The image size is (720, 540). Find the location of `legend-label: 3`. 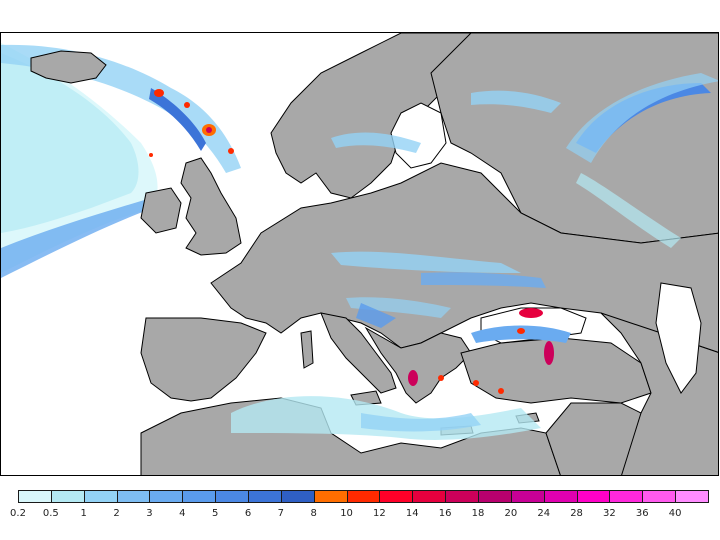

legend-label: 3 is located at coordinates (149, 513).